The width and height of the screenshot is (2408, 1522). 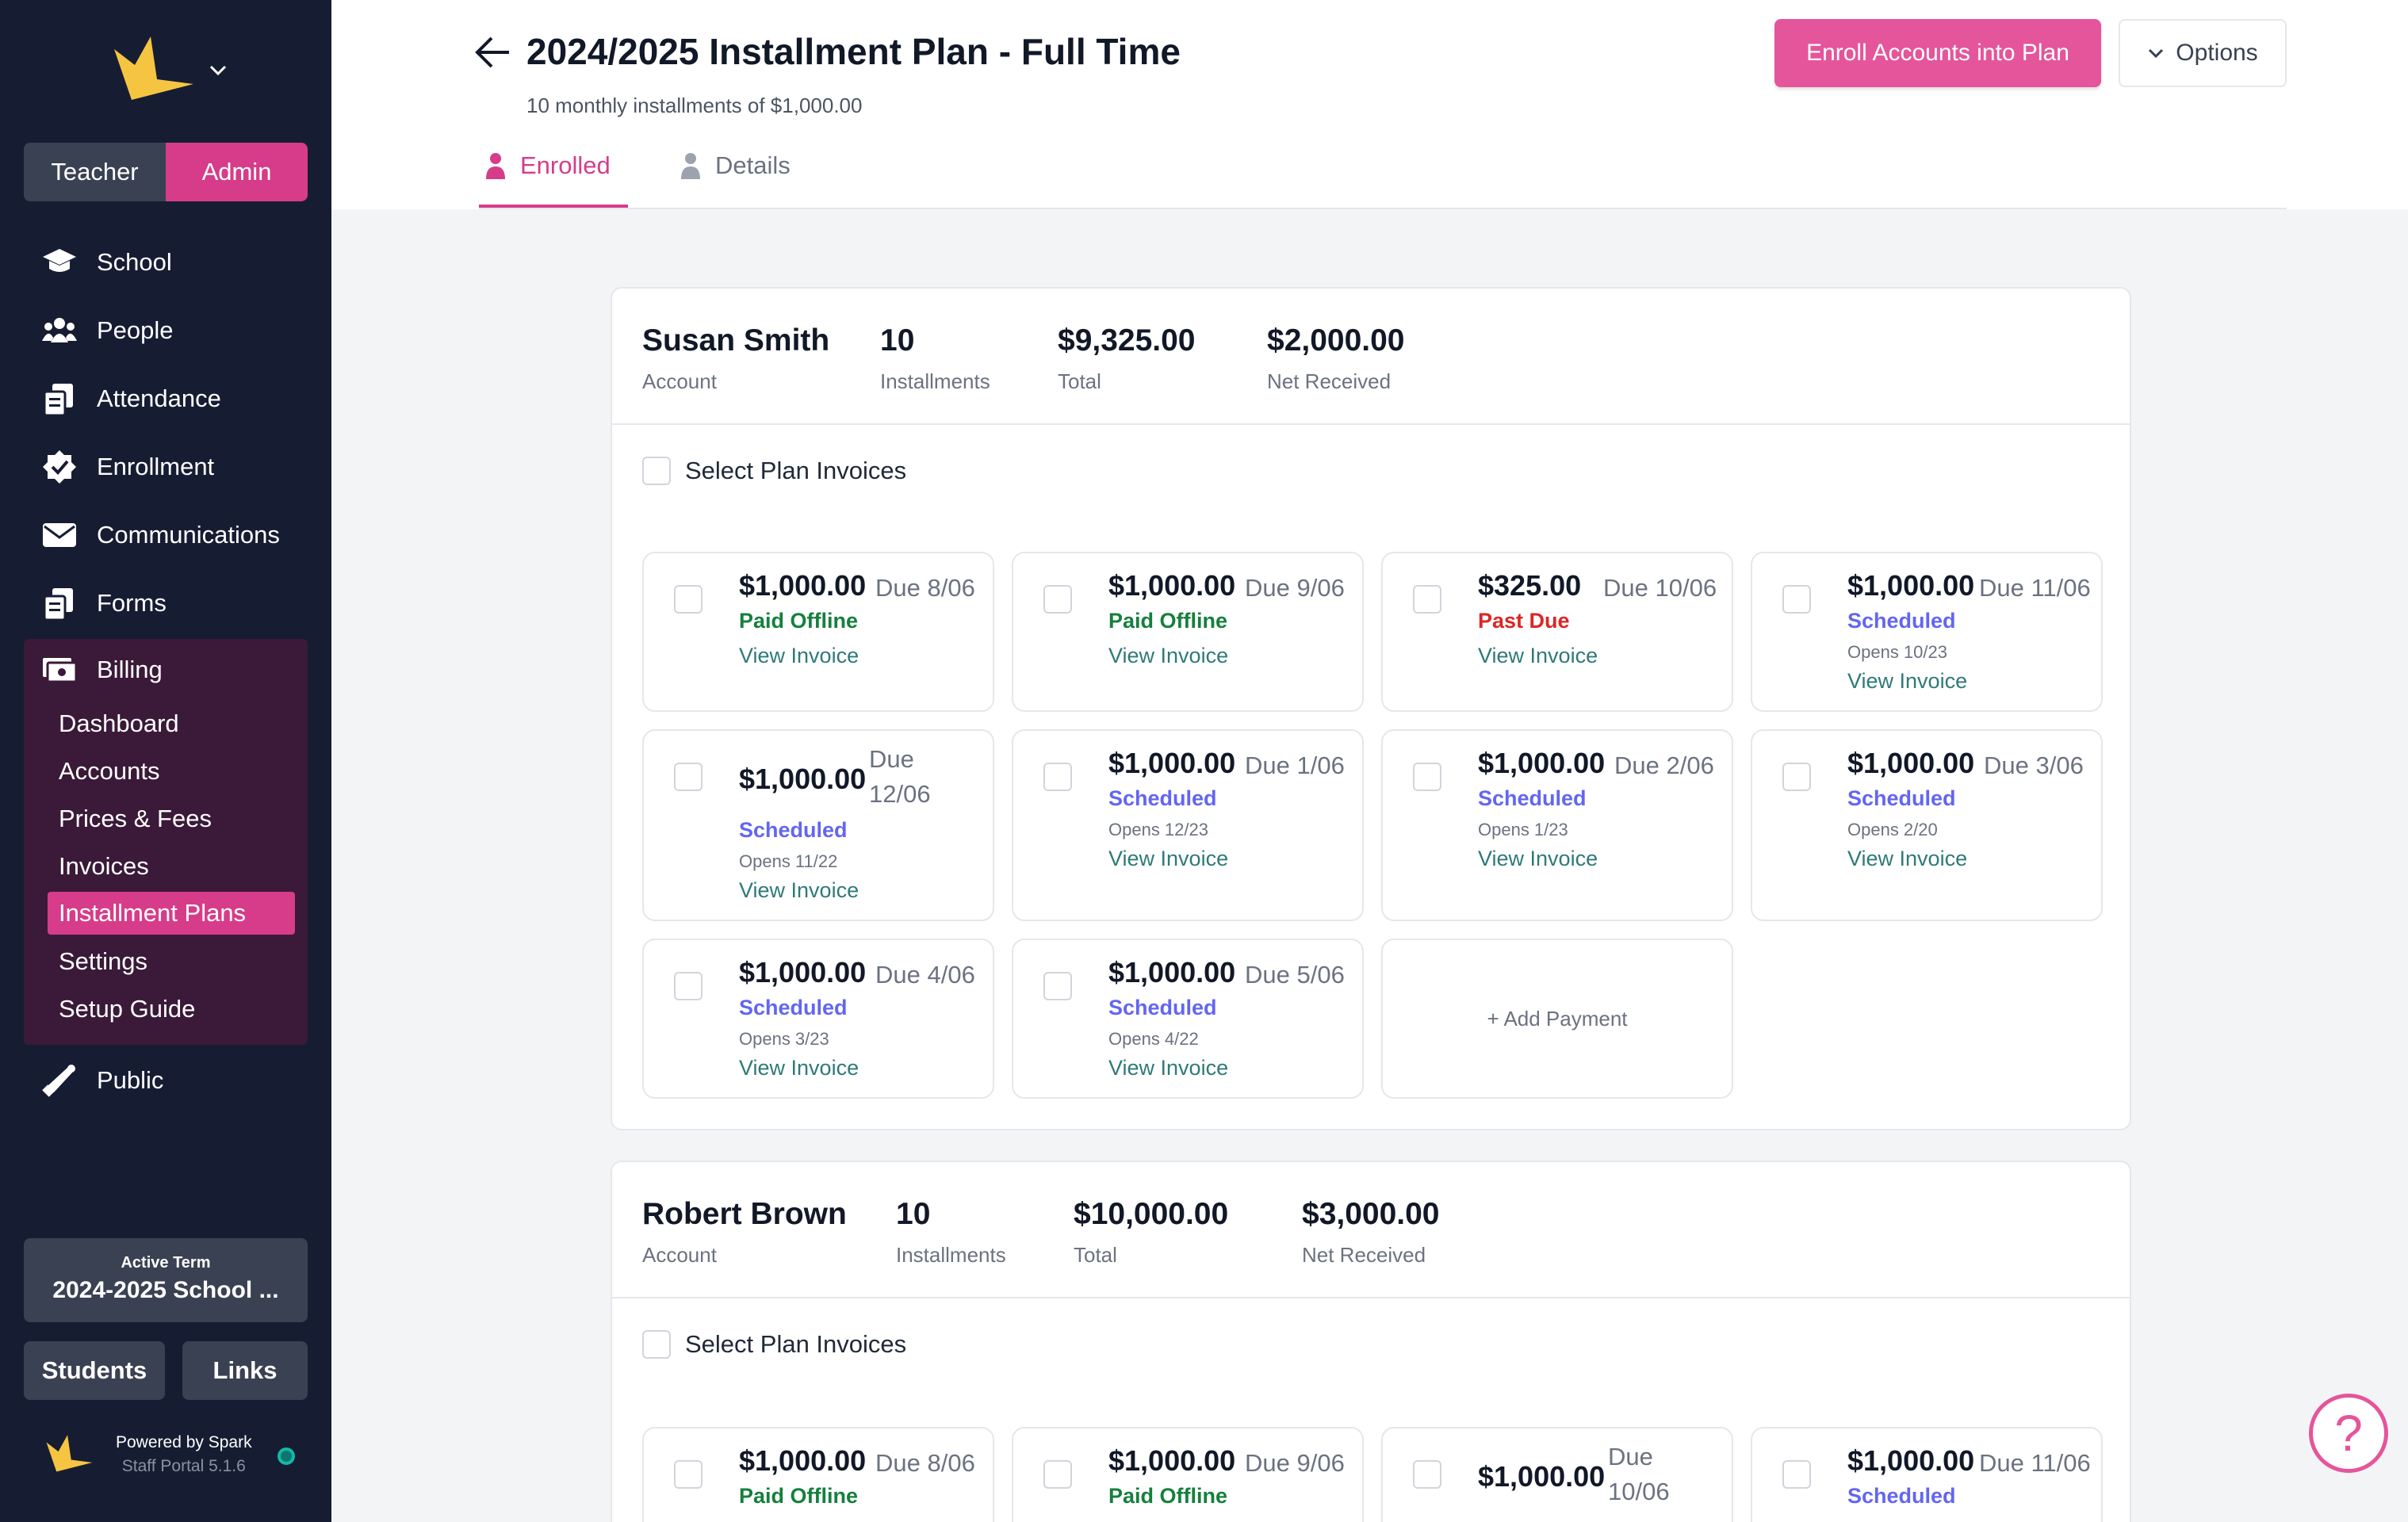 What do you see at coordinates (166, 842) in the screenshot?
I see `billing-section` at bounding box center [166, 842].